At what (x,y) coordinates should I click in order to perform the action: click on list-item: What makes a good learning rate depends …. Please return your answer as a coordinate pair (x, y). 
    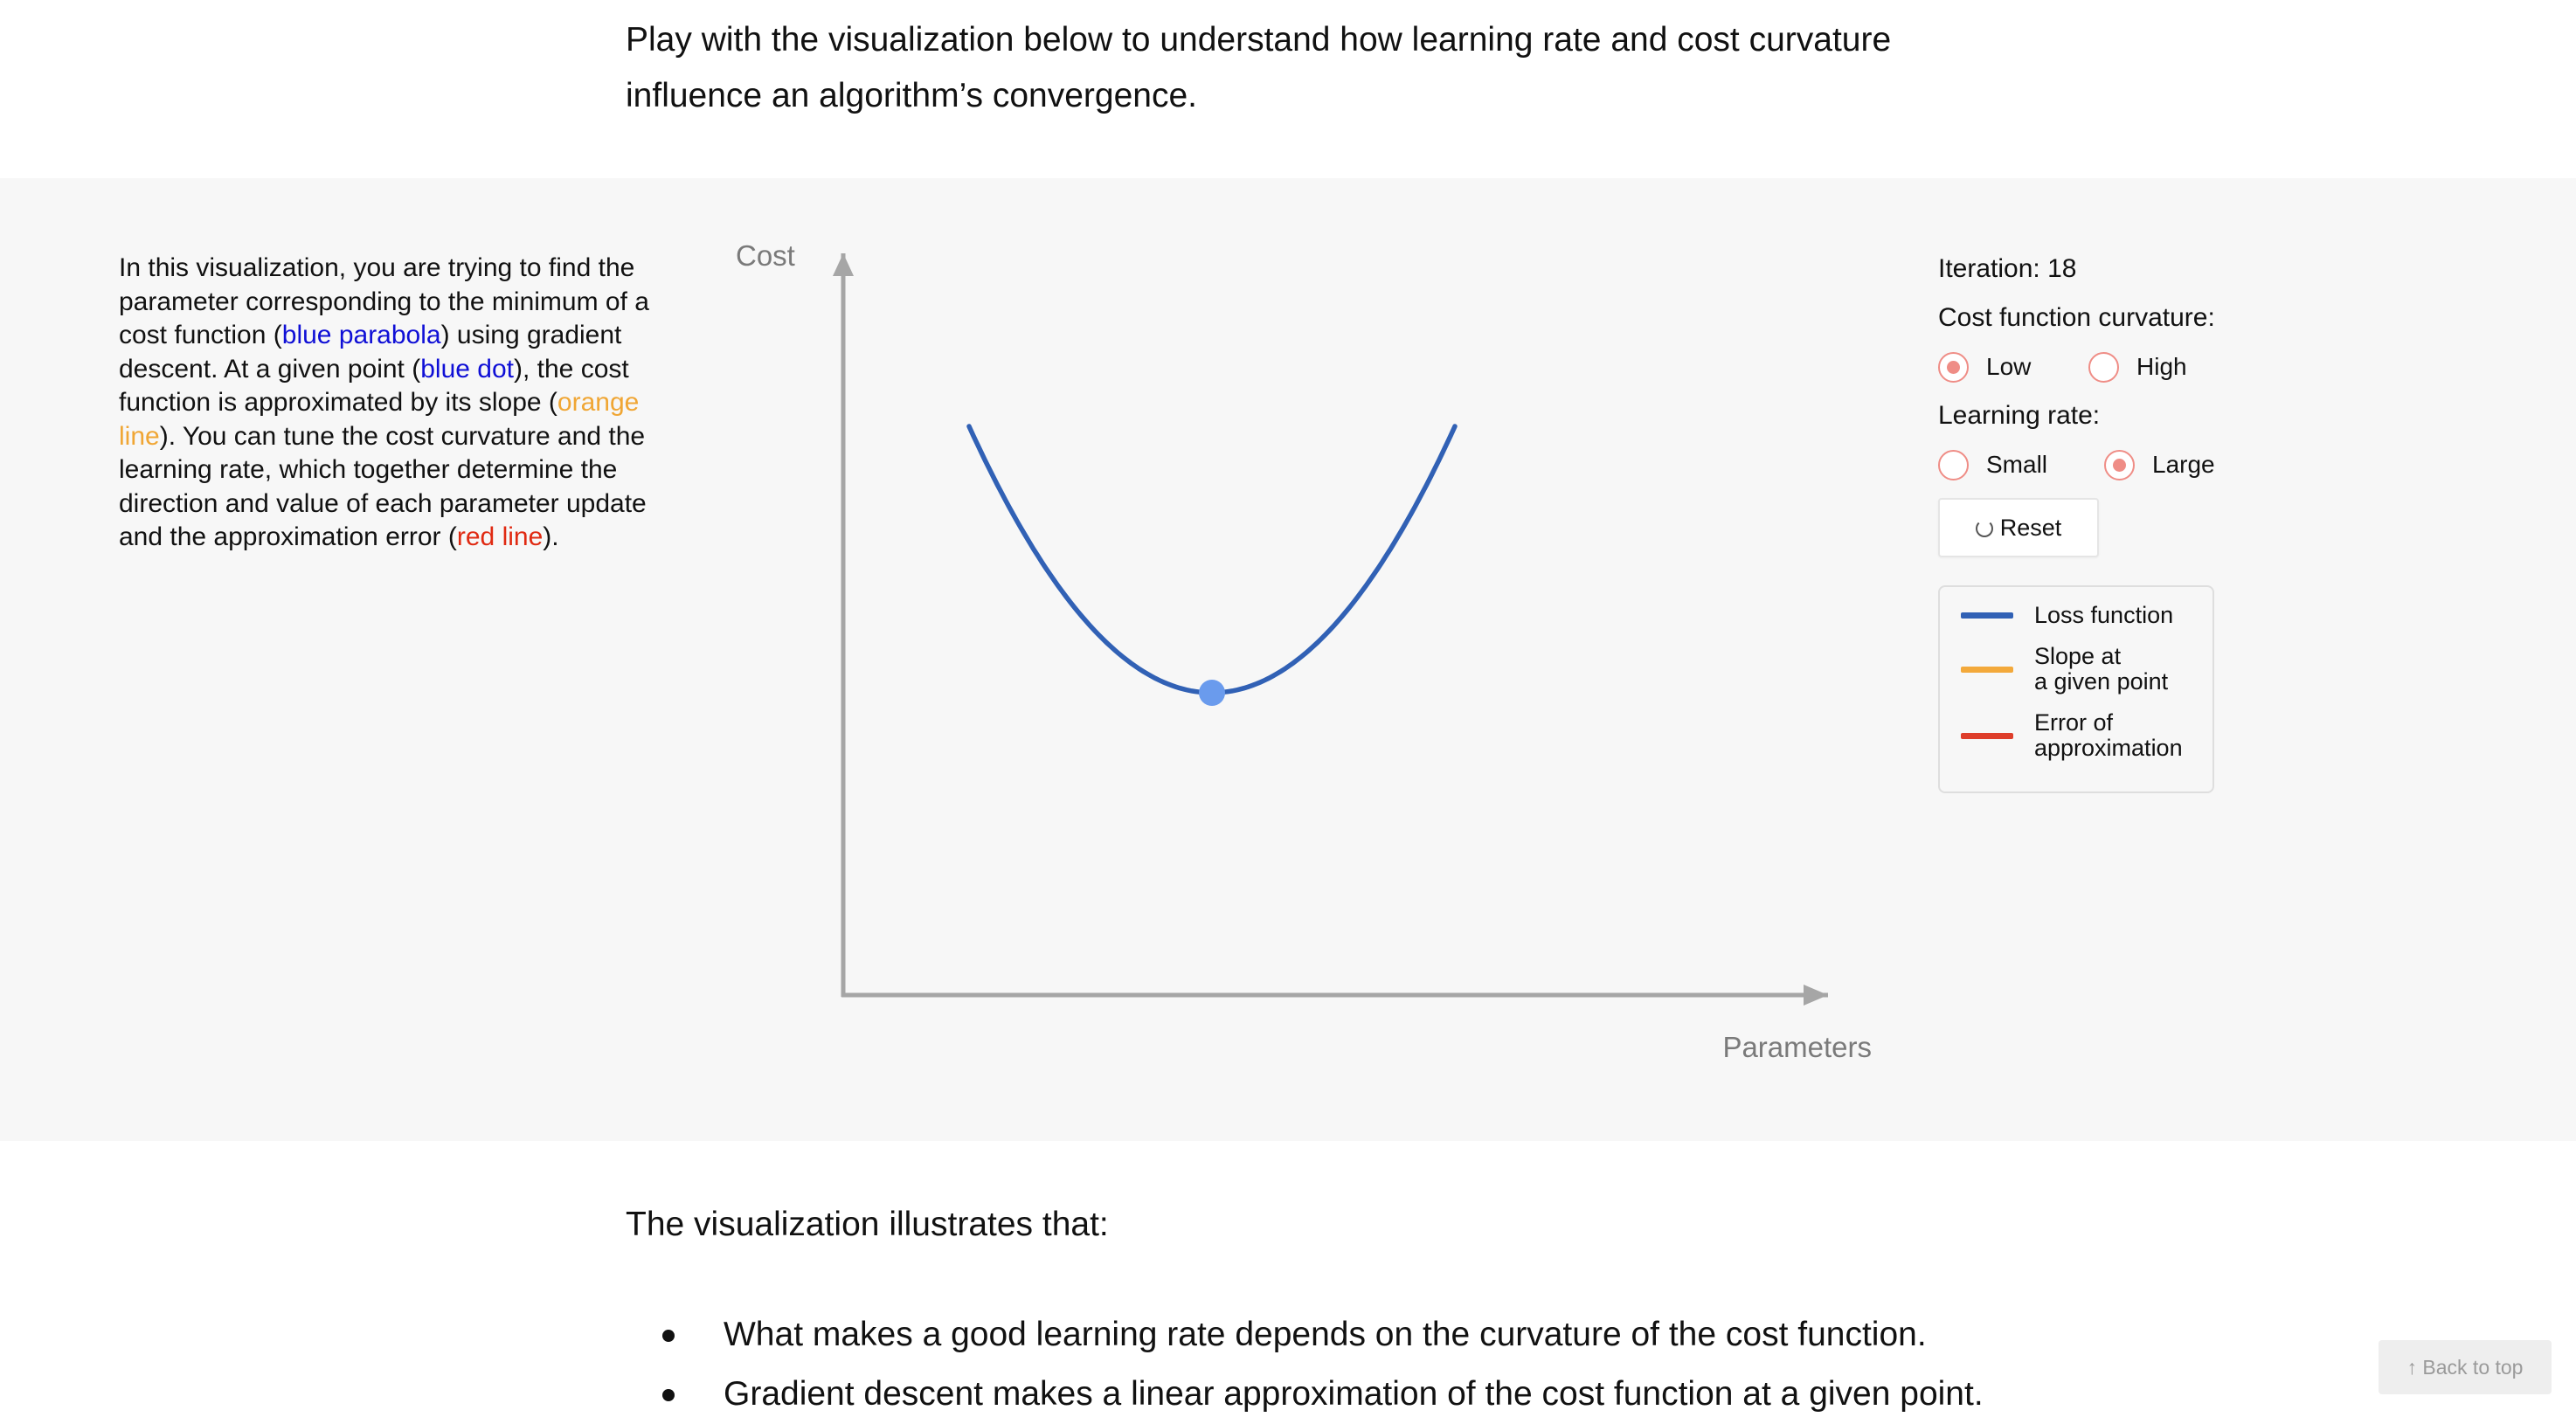
    Looking at the image, I should click on (1305, 1335).